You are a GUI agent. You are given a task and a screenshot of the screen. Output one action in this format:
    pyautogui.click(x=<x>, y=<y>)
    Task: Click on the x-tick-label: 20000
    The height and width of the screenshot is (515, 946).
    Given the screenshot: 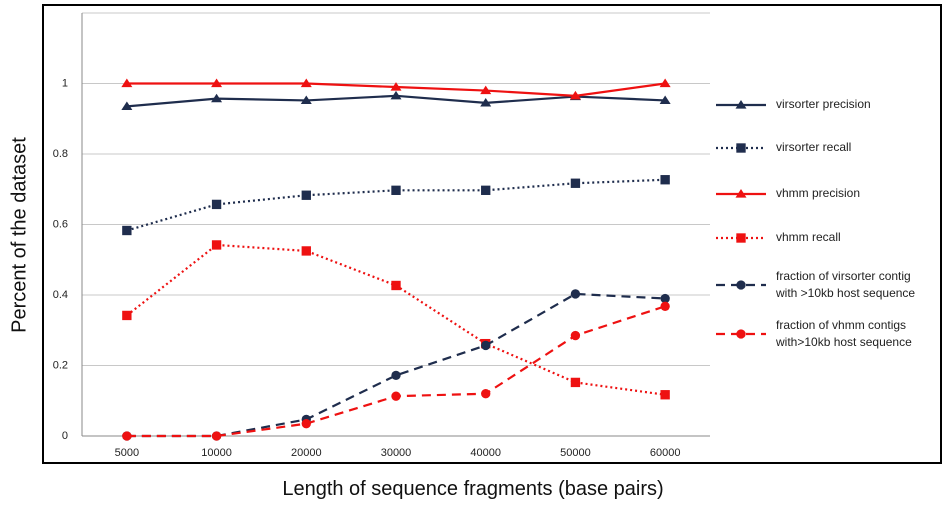 What is the action you would take?
    pyautogui.click(x=306, y=453)
    